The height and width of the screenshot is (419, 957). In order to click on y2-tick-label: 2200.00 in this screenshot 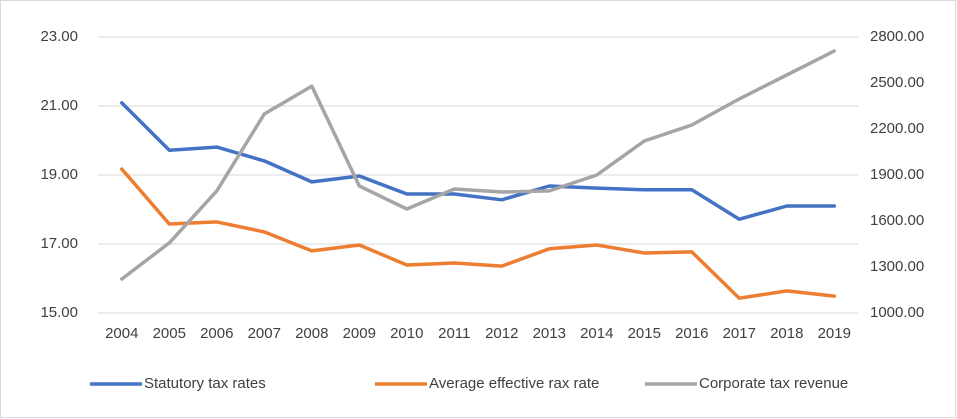, I will do `click(897, 128)`.